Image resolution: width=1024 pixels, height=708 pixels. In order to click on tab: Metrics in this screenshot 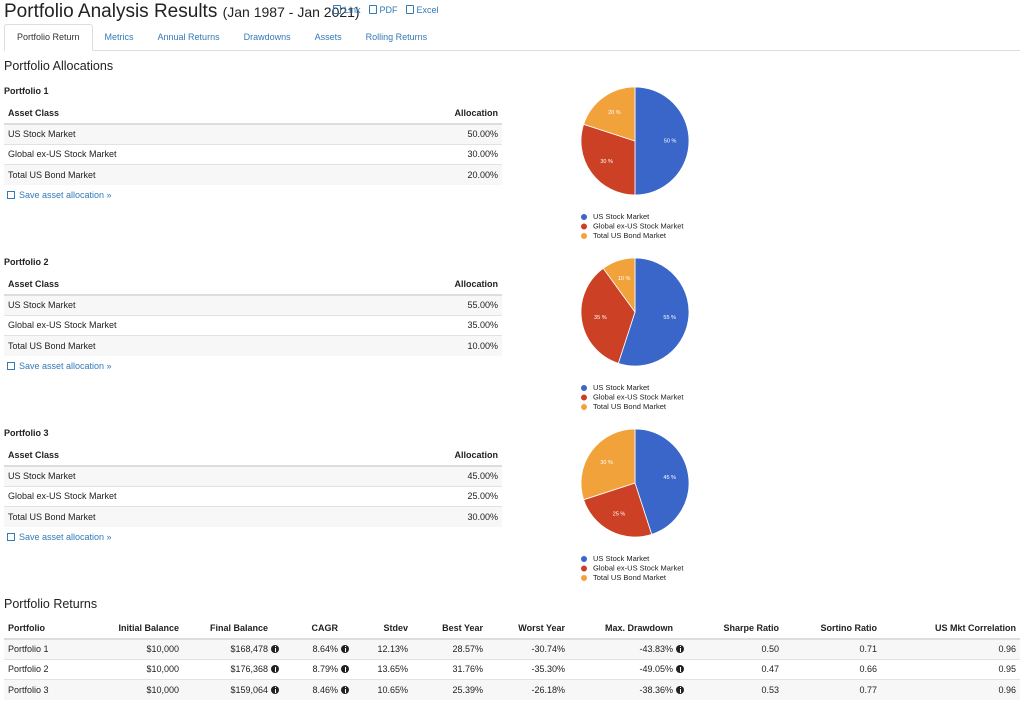, I will do `click(119, 37)`.